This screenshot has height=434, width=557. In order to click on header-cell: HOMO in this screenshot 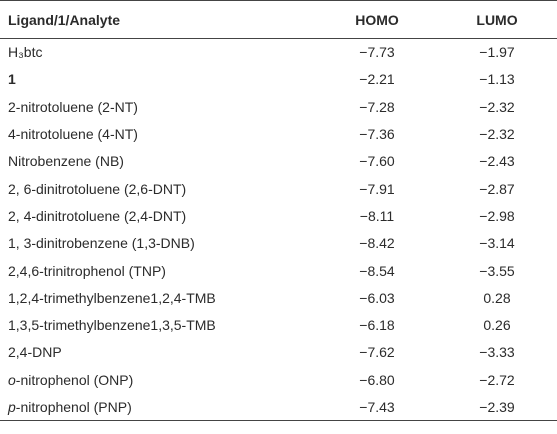, I will do `click(377, 19)`.